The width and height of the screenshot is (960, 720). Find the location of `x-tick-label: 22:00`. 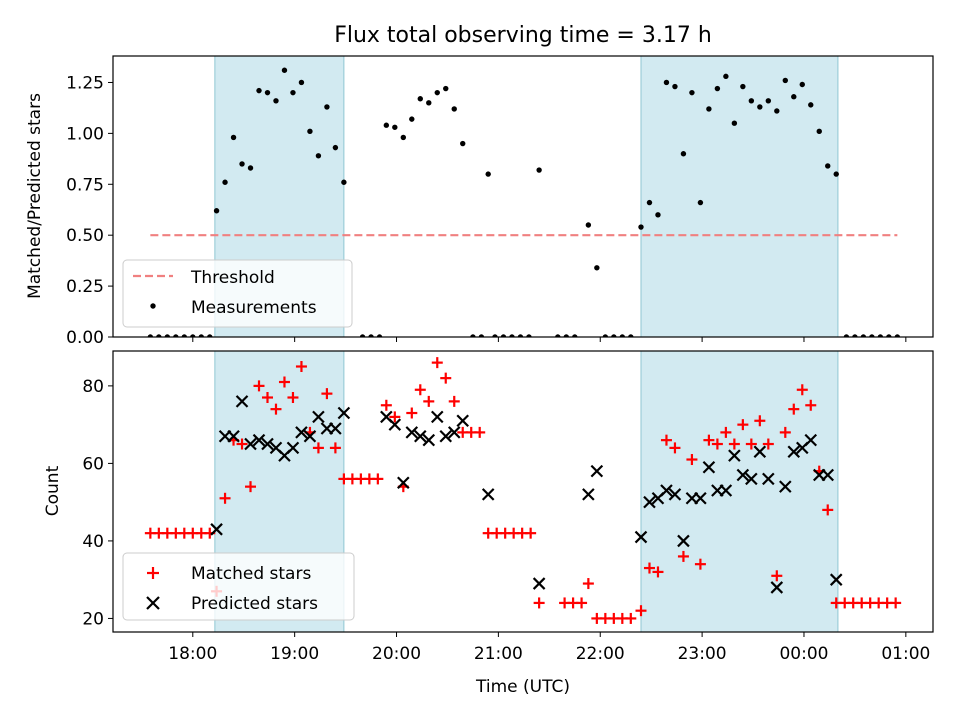

x-tick-label: 22:00 is located at coordinates (600, 654).